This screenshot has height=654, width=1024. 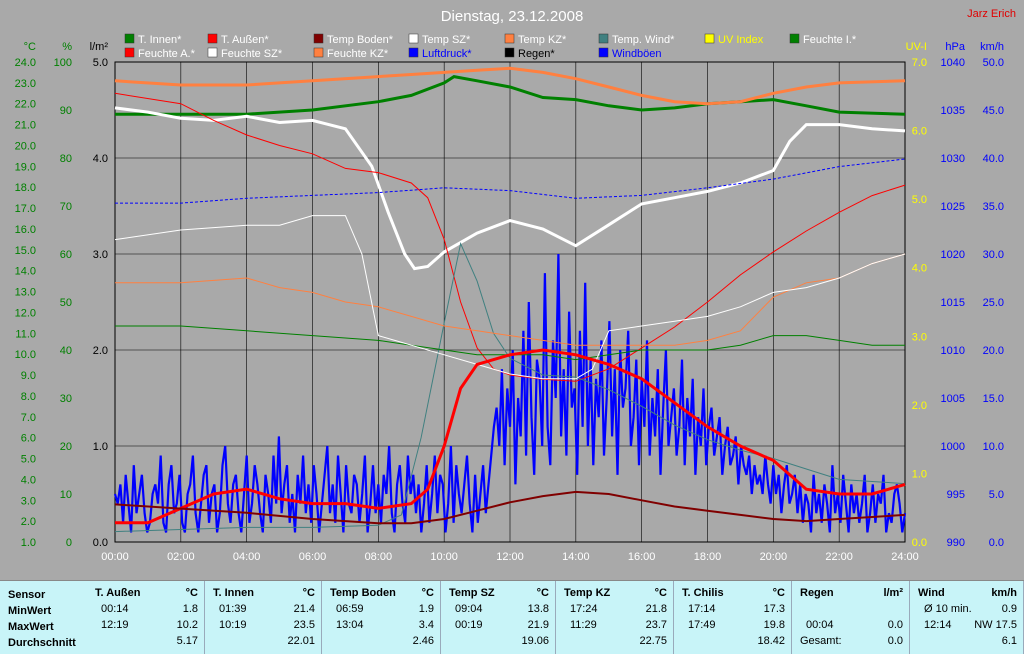 What do you see at coordinates (30, 611) in the screenshot?
I see `row-label-min: MinWert` at bounding box center [30, 611].